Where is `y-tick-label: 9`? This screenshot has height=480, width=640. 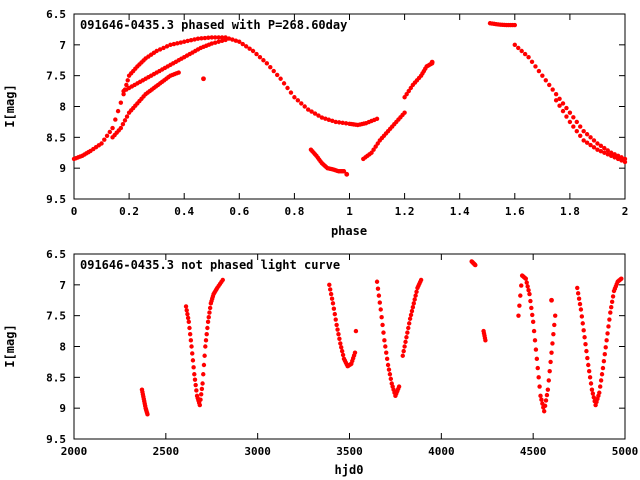 y-tick-label: 9 is located at coordinates (62, 168).